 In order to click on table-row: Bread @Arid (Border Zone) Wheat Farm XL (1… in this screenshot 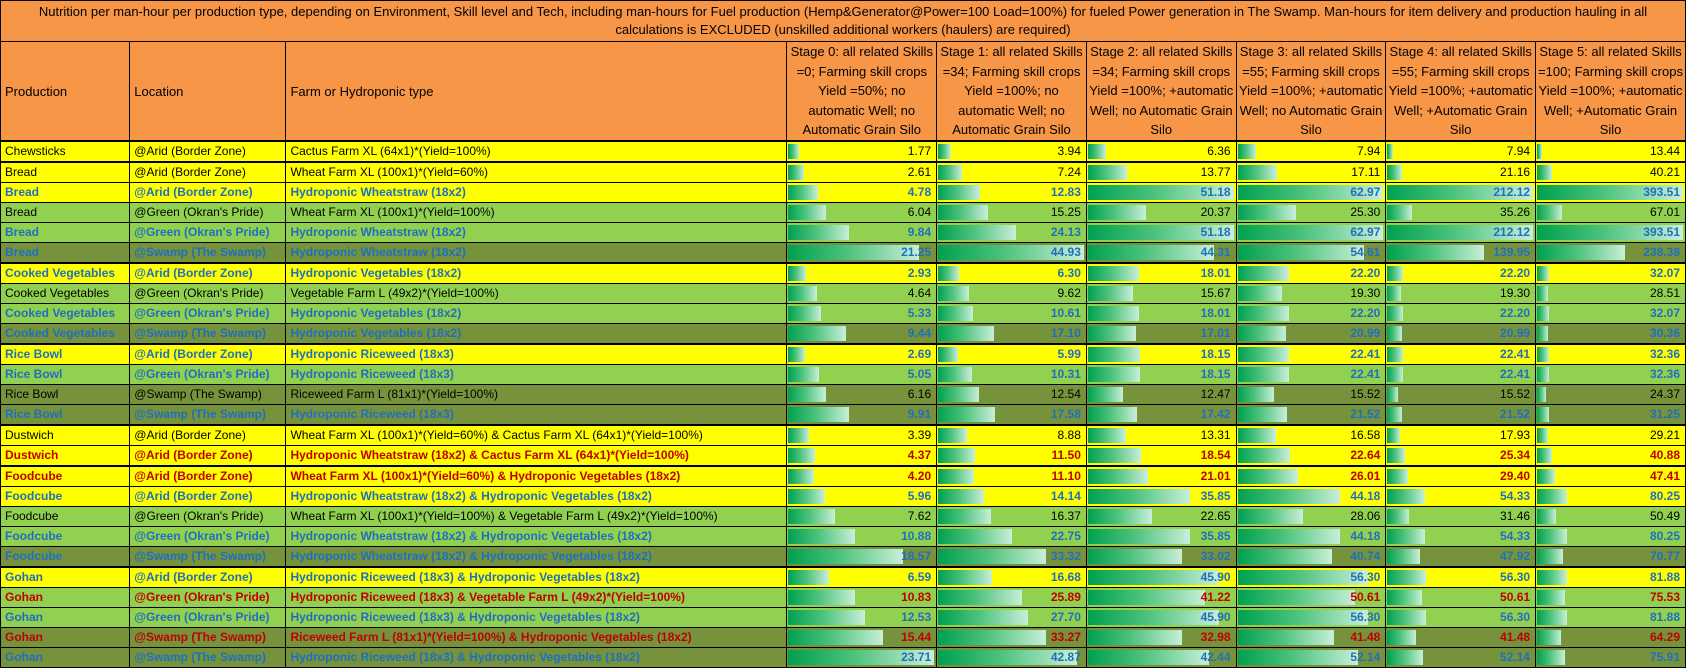, I will do `click(843, 172)`.